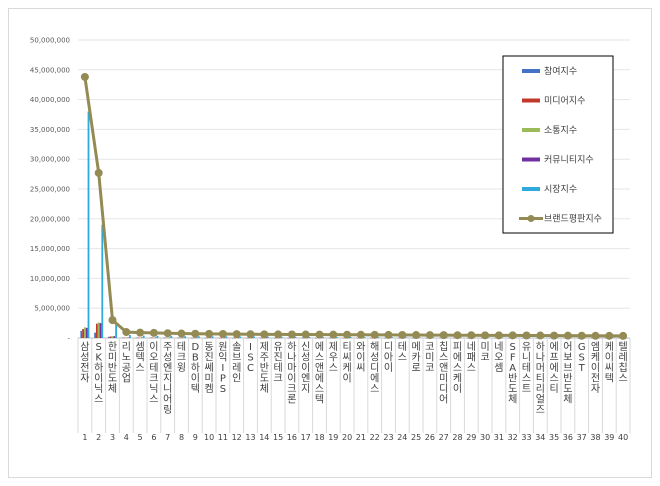 This screenshot has height=486, width=660. Describe the element at coordinates (531, 159) in the screenshot. I see `legend-swatch` at that location.